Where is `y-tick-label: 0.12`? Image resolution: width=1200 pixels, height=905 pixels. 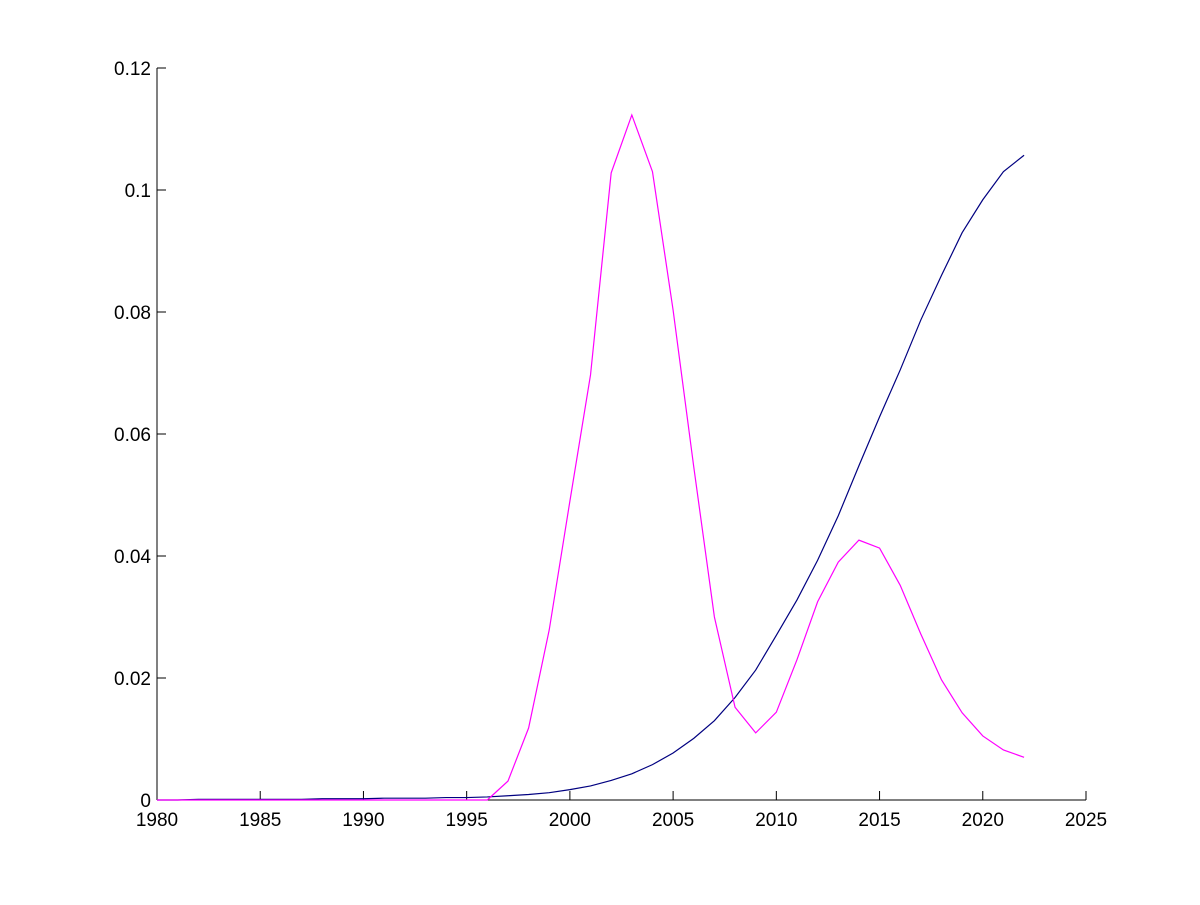
y-tick-label: 0.12 is located at coordinates (132, 69).